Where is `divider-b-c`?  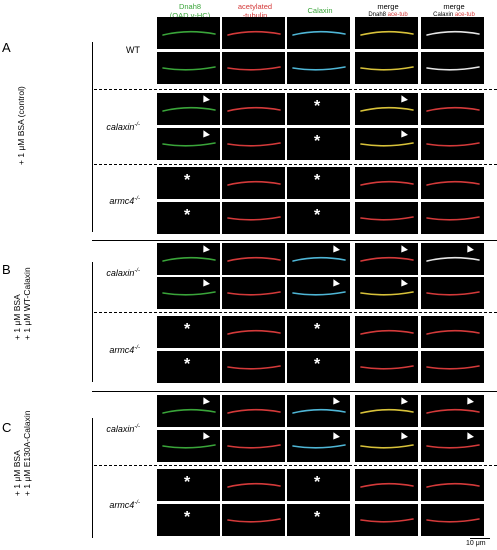
divider-b-c is located at coordinates (294, 391).